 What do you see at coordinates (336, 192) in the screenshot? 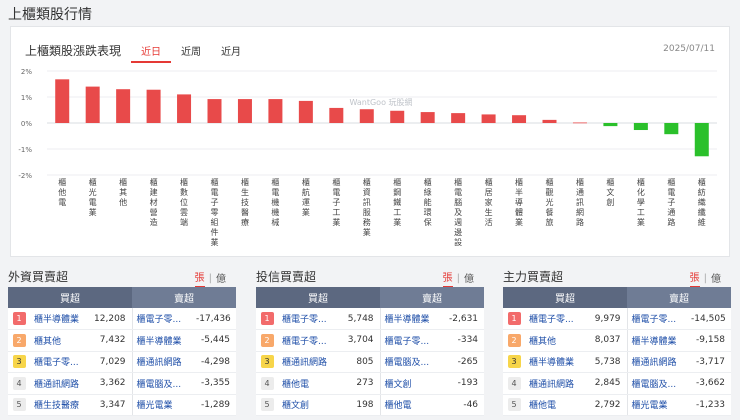
I see `x-tick-char: 電` at bounding box center [336, 192].